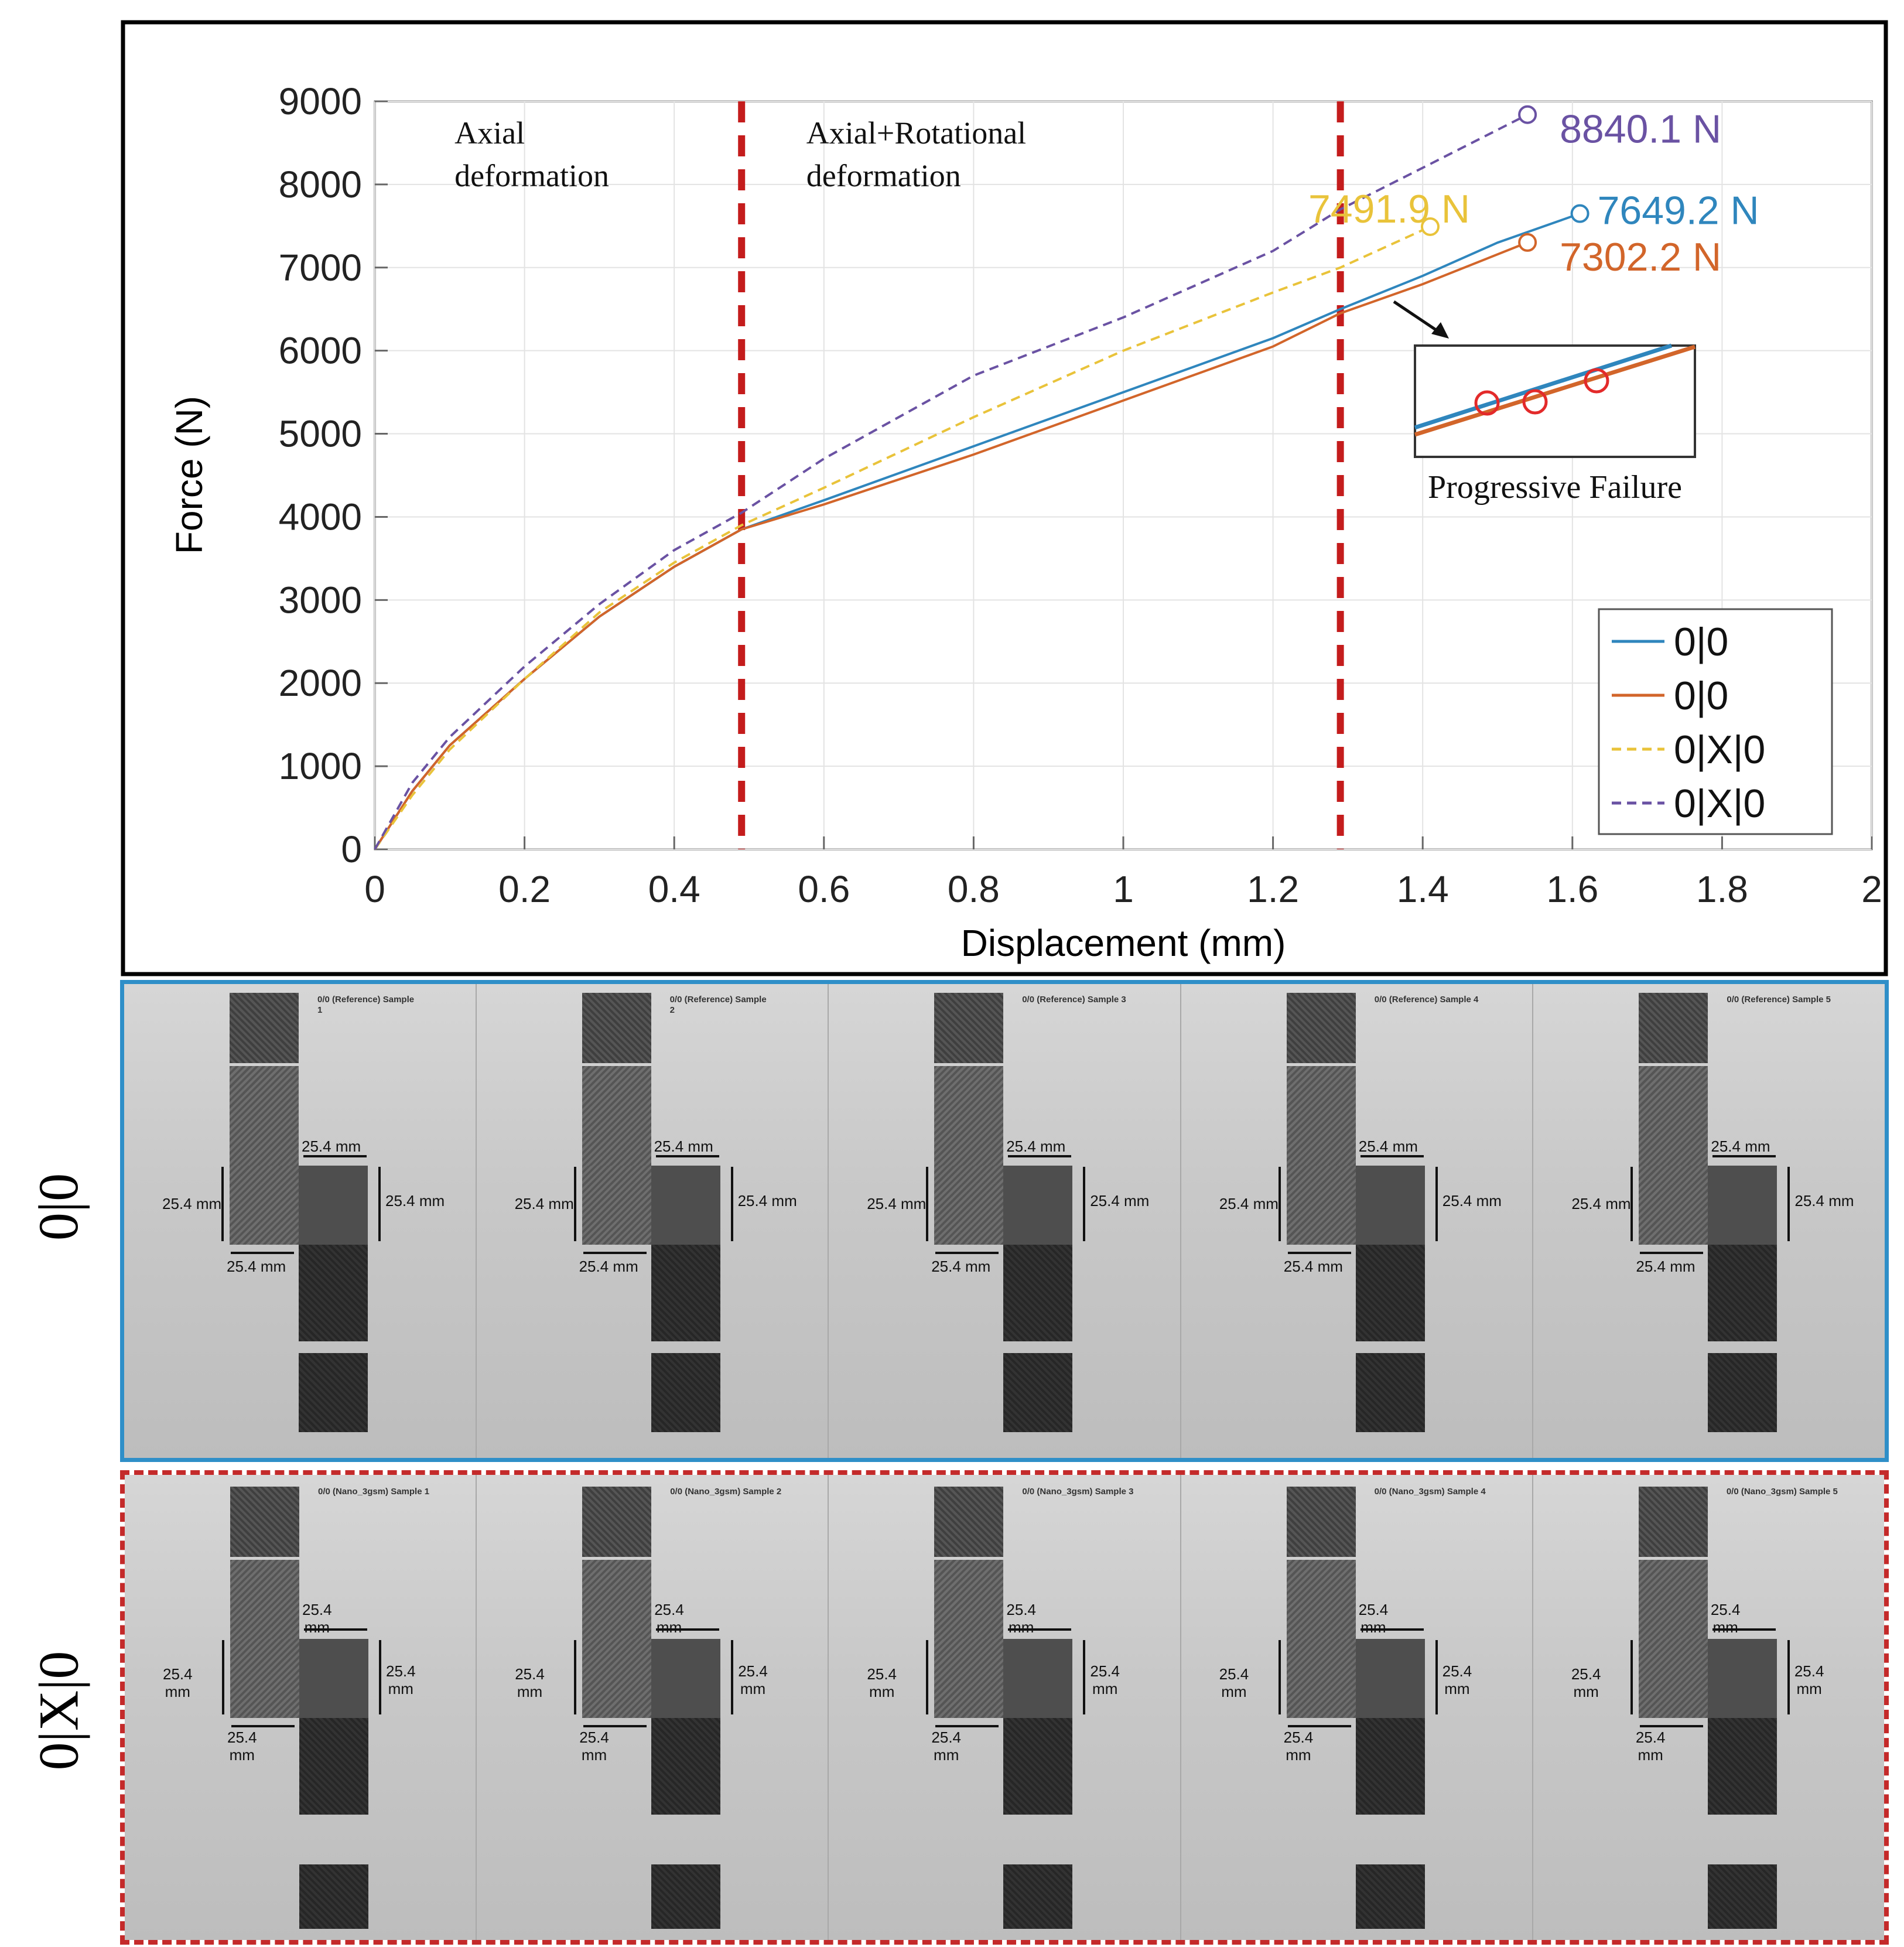  What do you see at coordinates (374, 1492) in the screenshot?
I see `sample-title: 0/0 (Nano_3gsm) Sample 1` at bounding box center [374, 1492].